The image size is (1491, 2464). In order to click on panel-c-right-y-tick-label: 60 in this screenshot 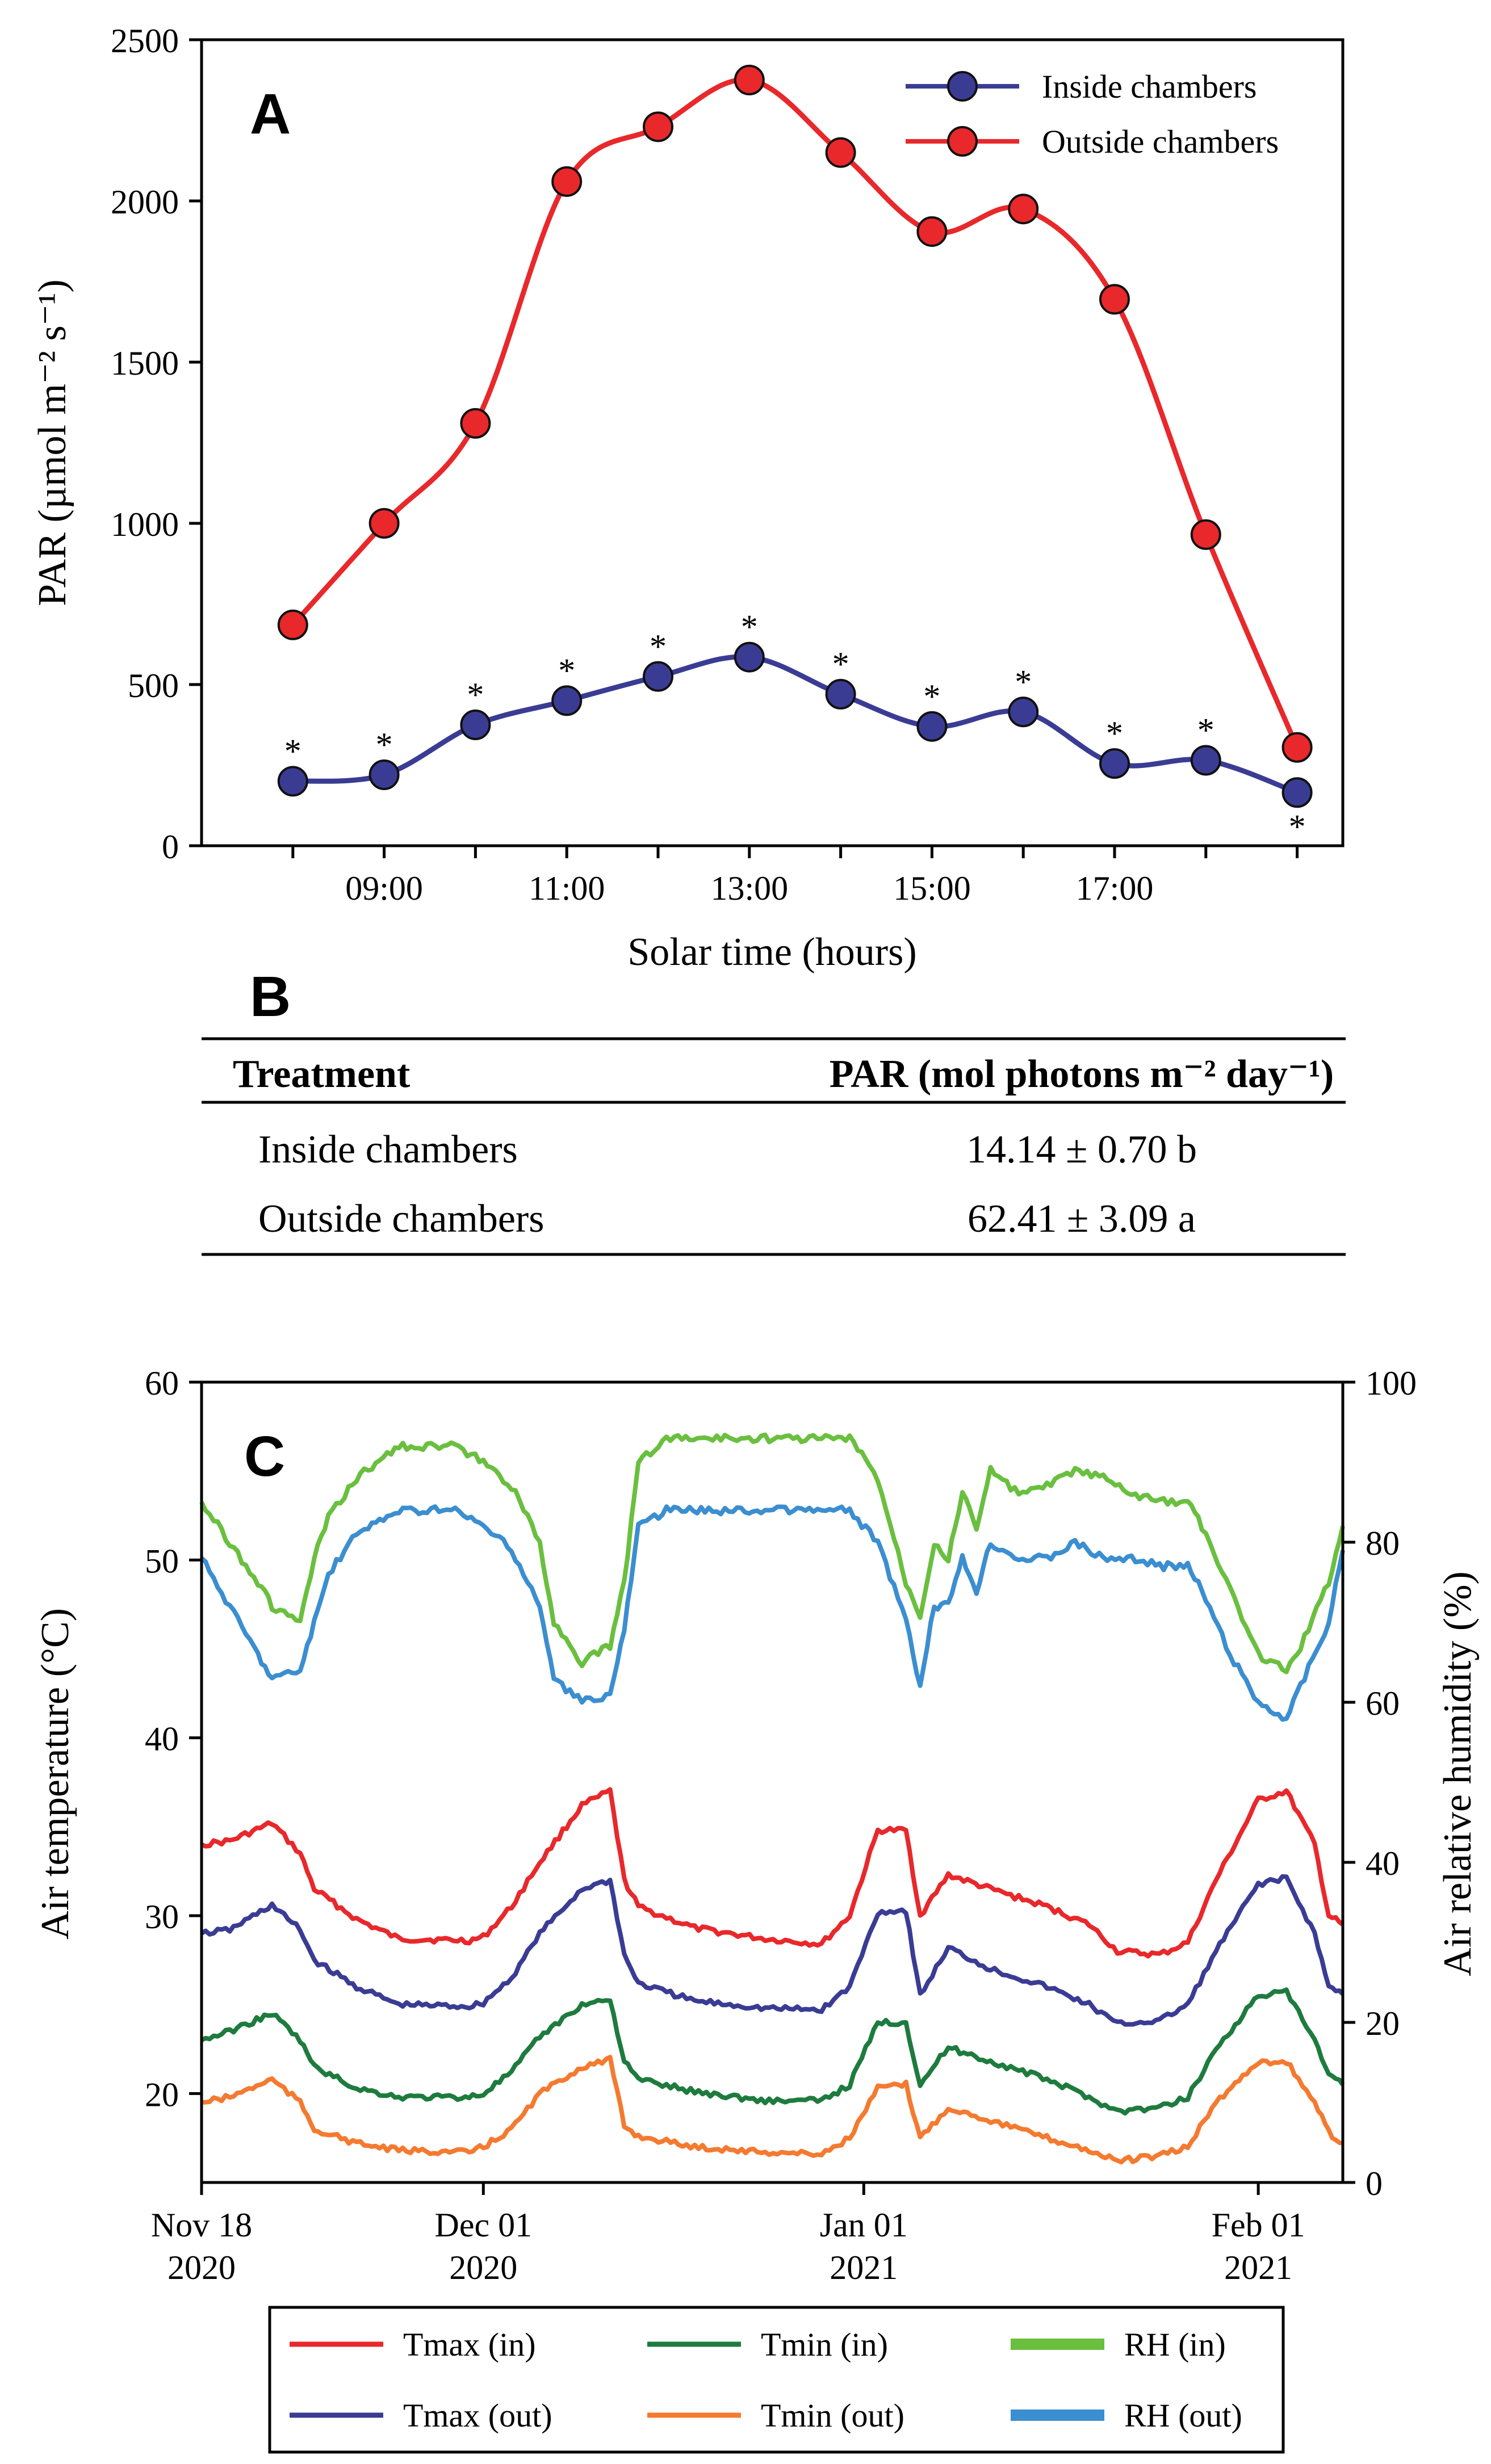, I will do `click(1383, 1704)`.